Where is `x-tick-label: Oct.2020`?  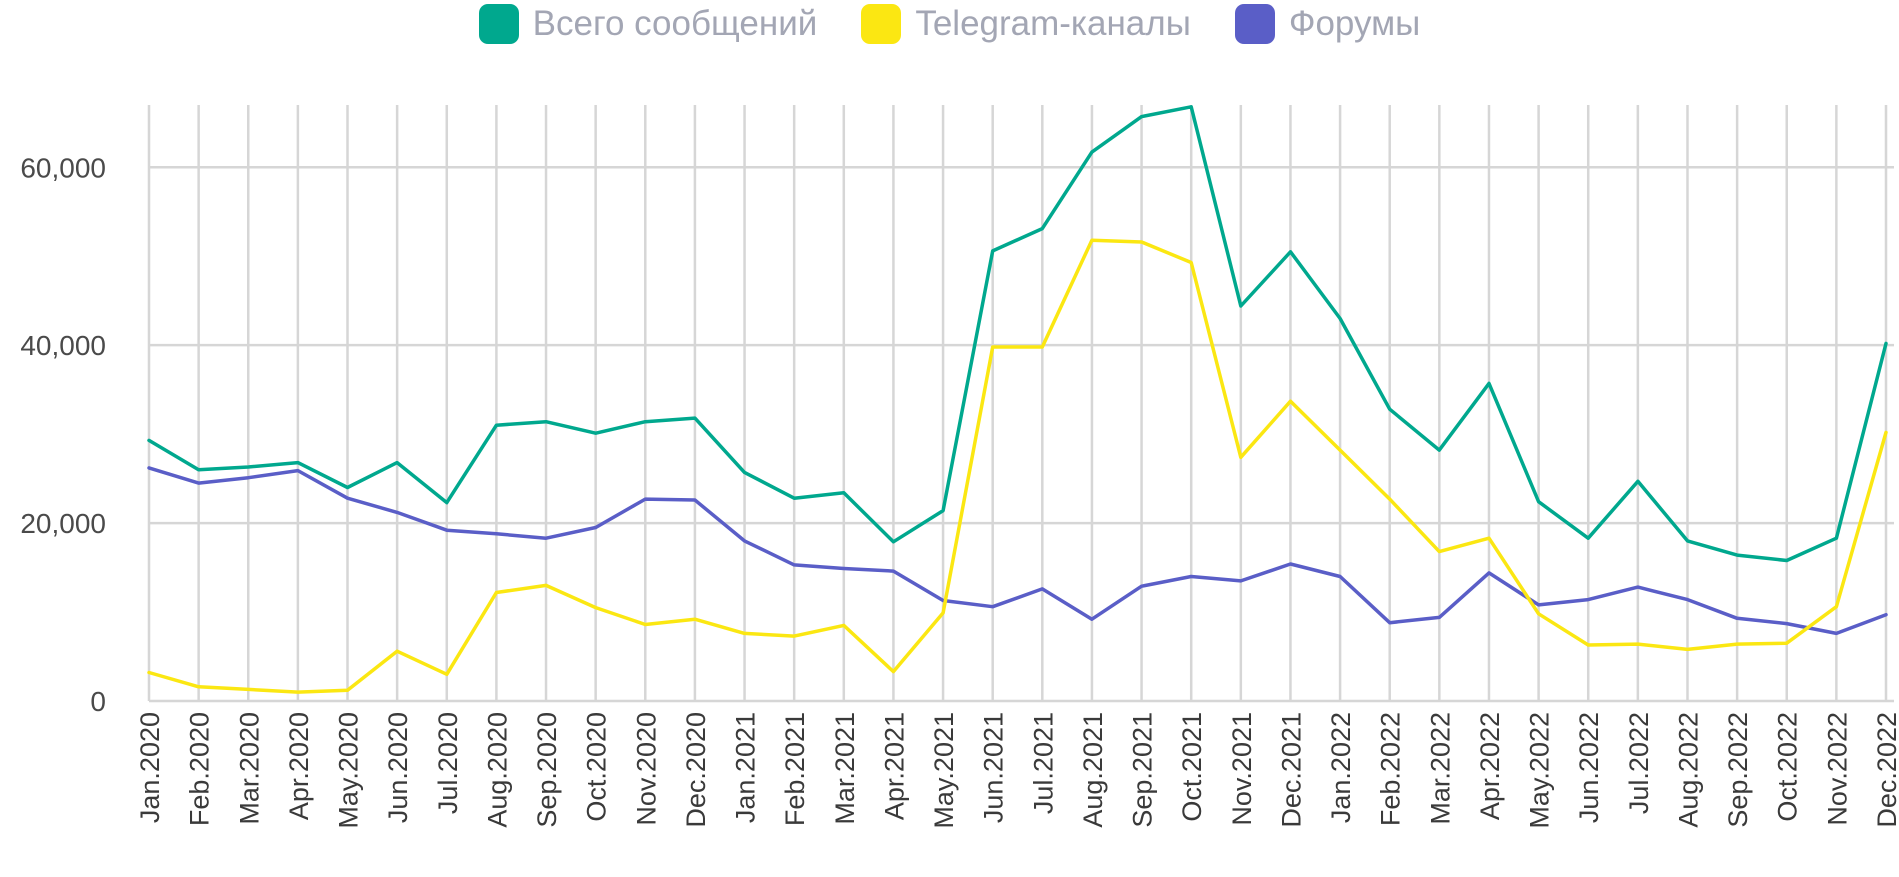
x-tick-label: Oct.2020 is located at coordinates (597, 767).